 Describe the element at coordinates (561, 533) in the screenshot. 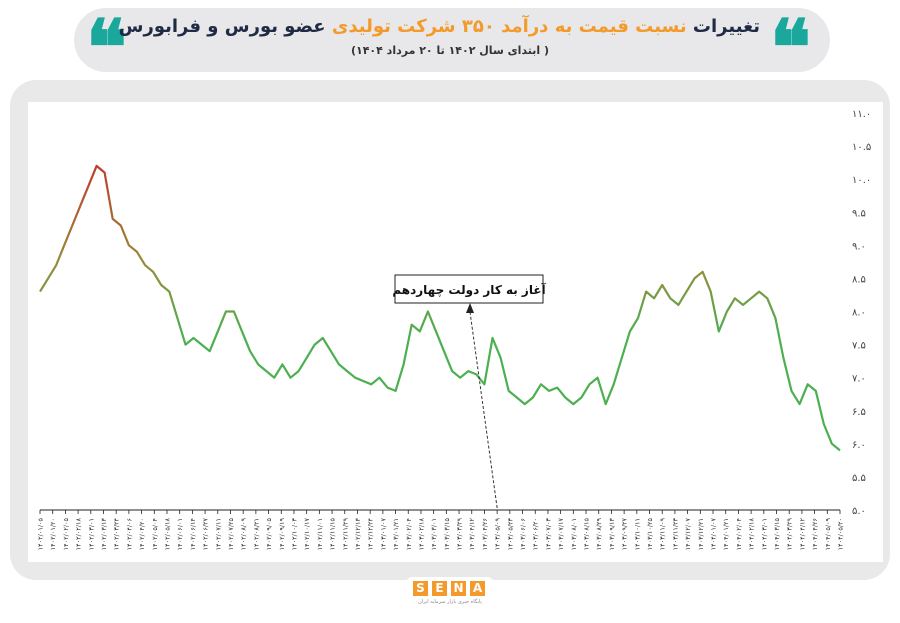

I see `x-tick-label: ۱۴۰۳/۰۷/۱۷` at that location.